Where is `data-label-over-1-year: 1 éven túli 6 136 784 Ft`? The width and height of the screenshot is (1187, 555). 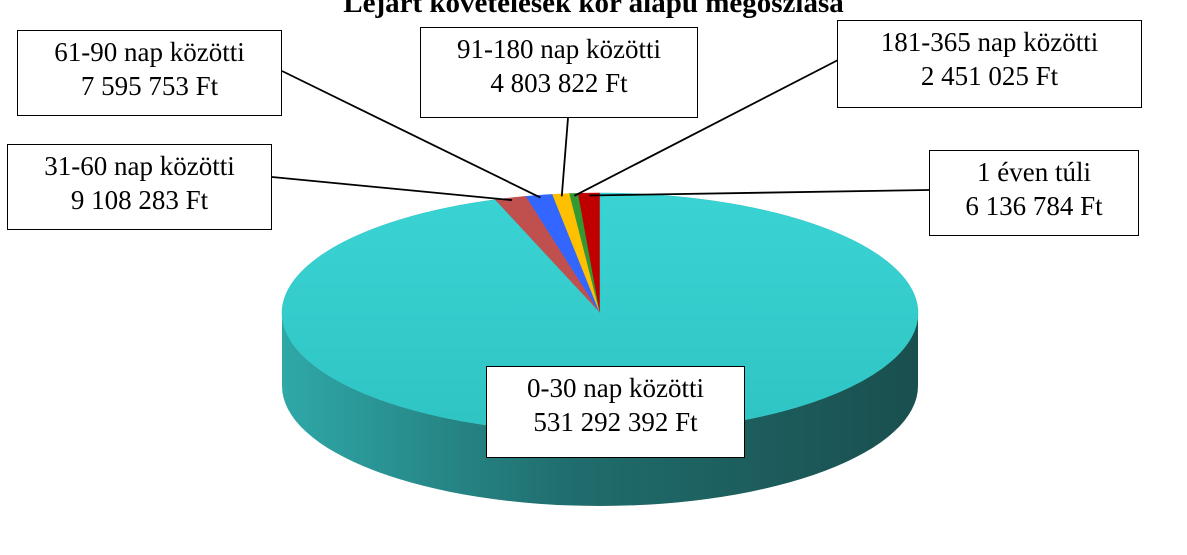 data-label-over-1-year: 1 éven túli 6 136 784 Ft is located at coordinates (1034, 193).